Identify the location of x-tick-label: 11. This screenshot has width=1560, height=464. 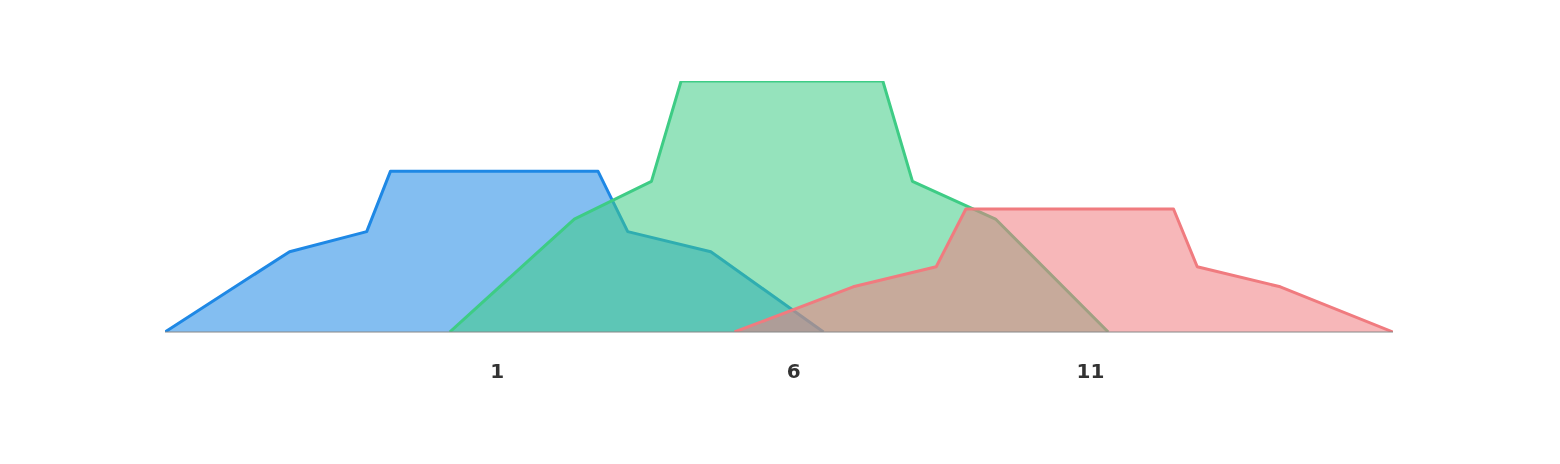
(1090, 371).